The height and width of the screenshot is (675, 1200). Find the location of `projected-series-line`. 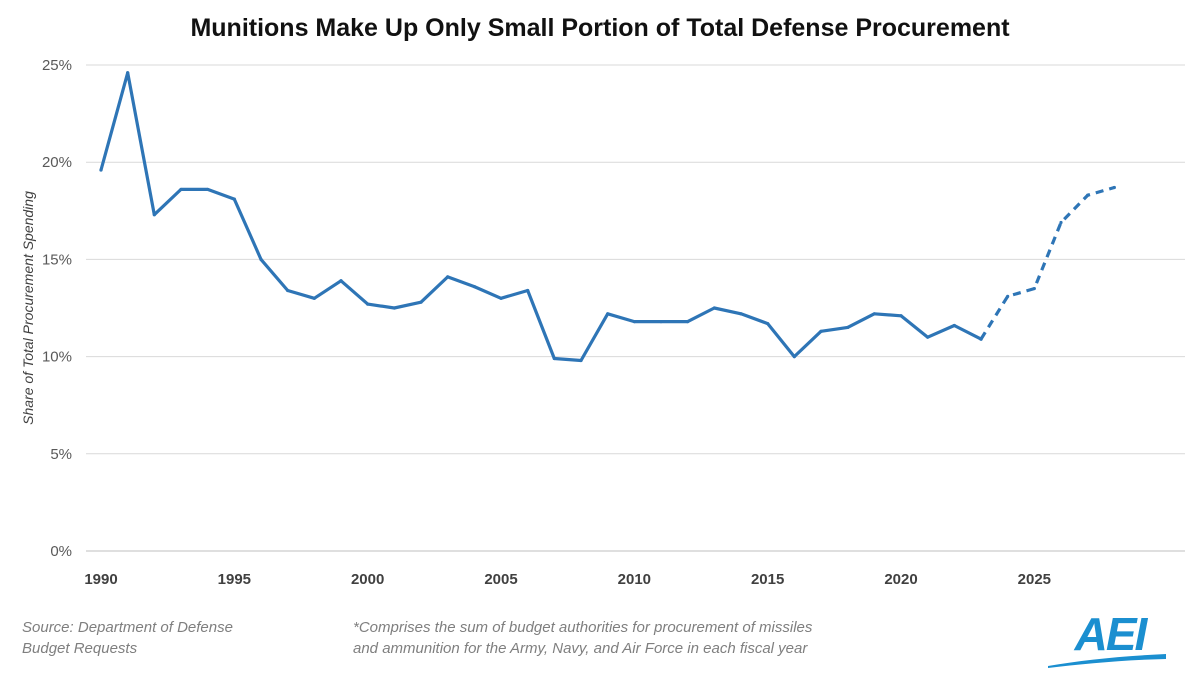

projected-series-line is located at coordinates (1047, 262).